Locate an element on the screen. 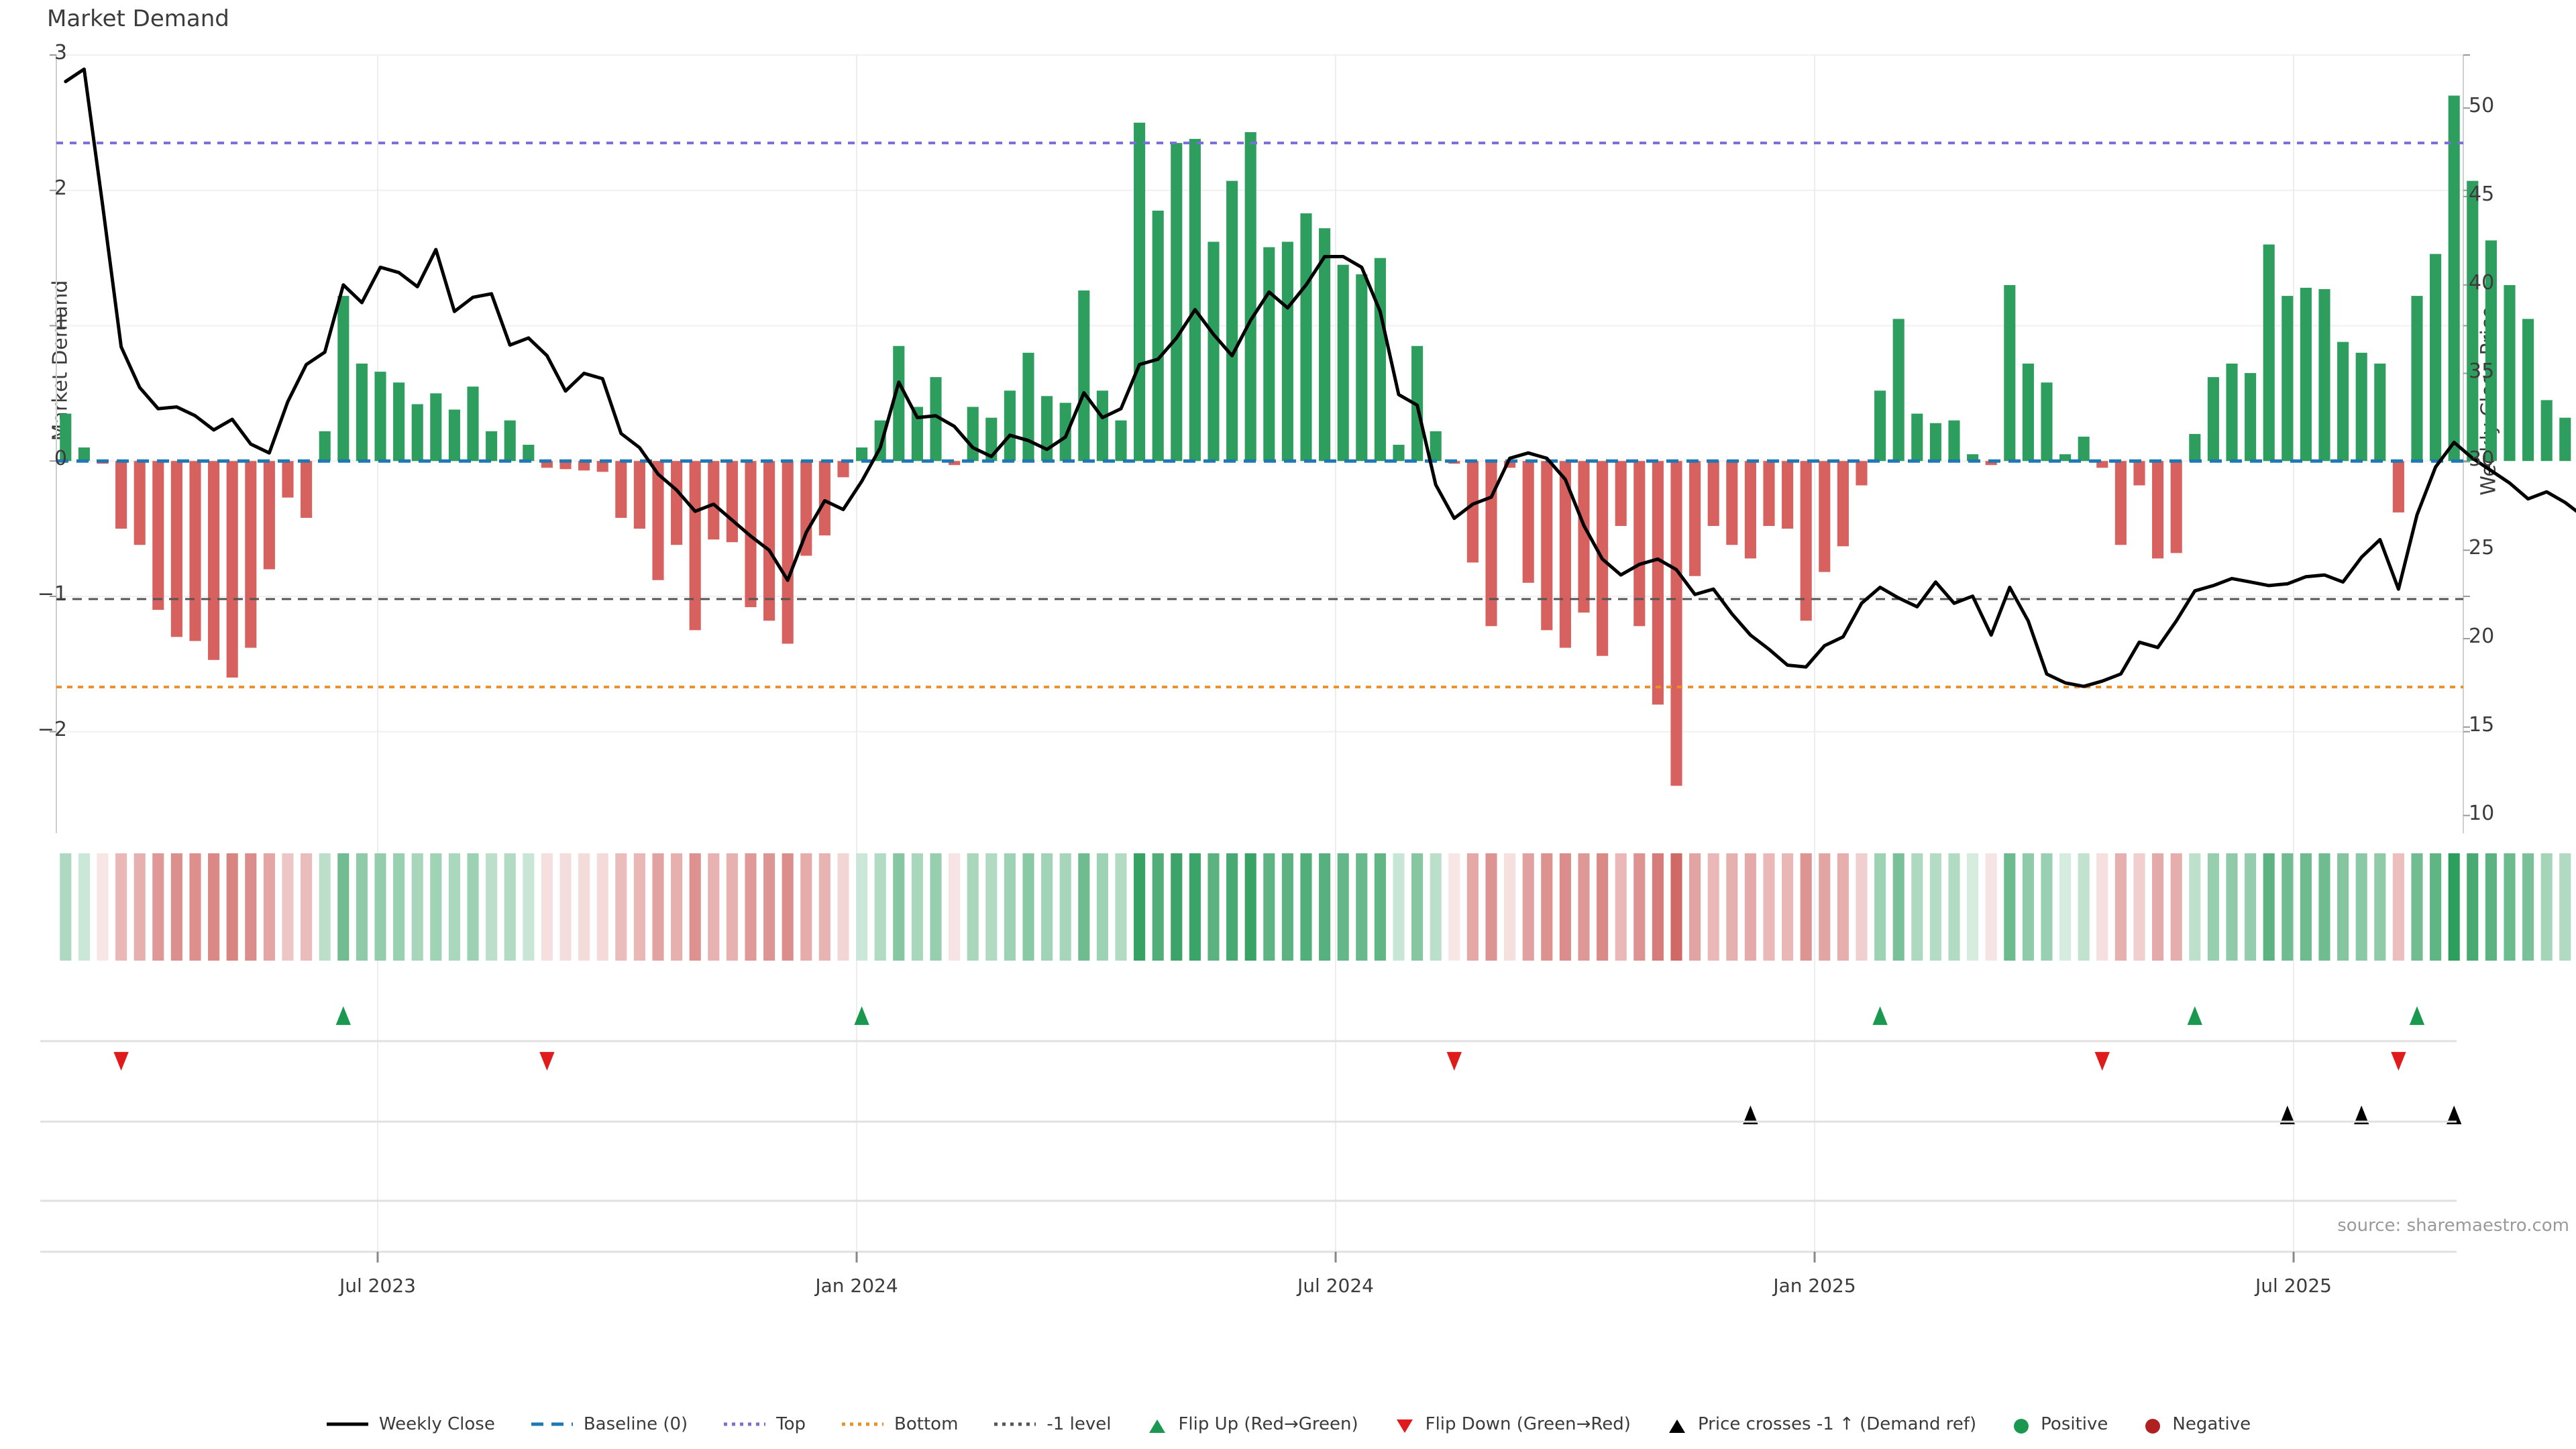 The width and height of the screenshot is (2576, 1449). y-axis-right-tick-label: 15 is located at coordinates (2482, 724).